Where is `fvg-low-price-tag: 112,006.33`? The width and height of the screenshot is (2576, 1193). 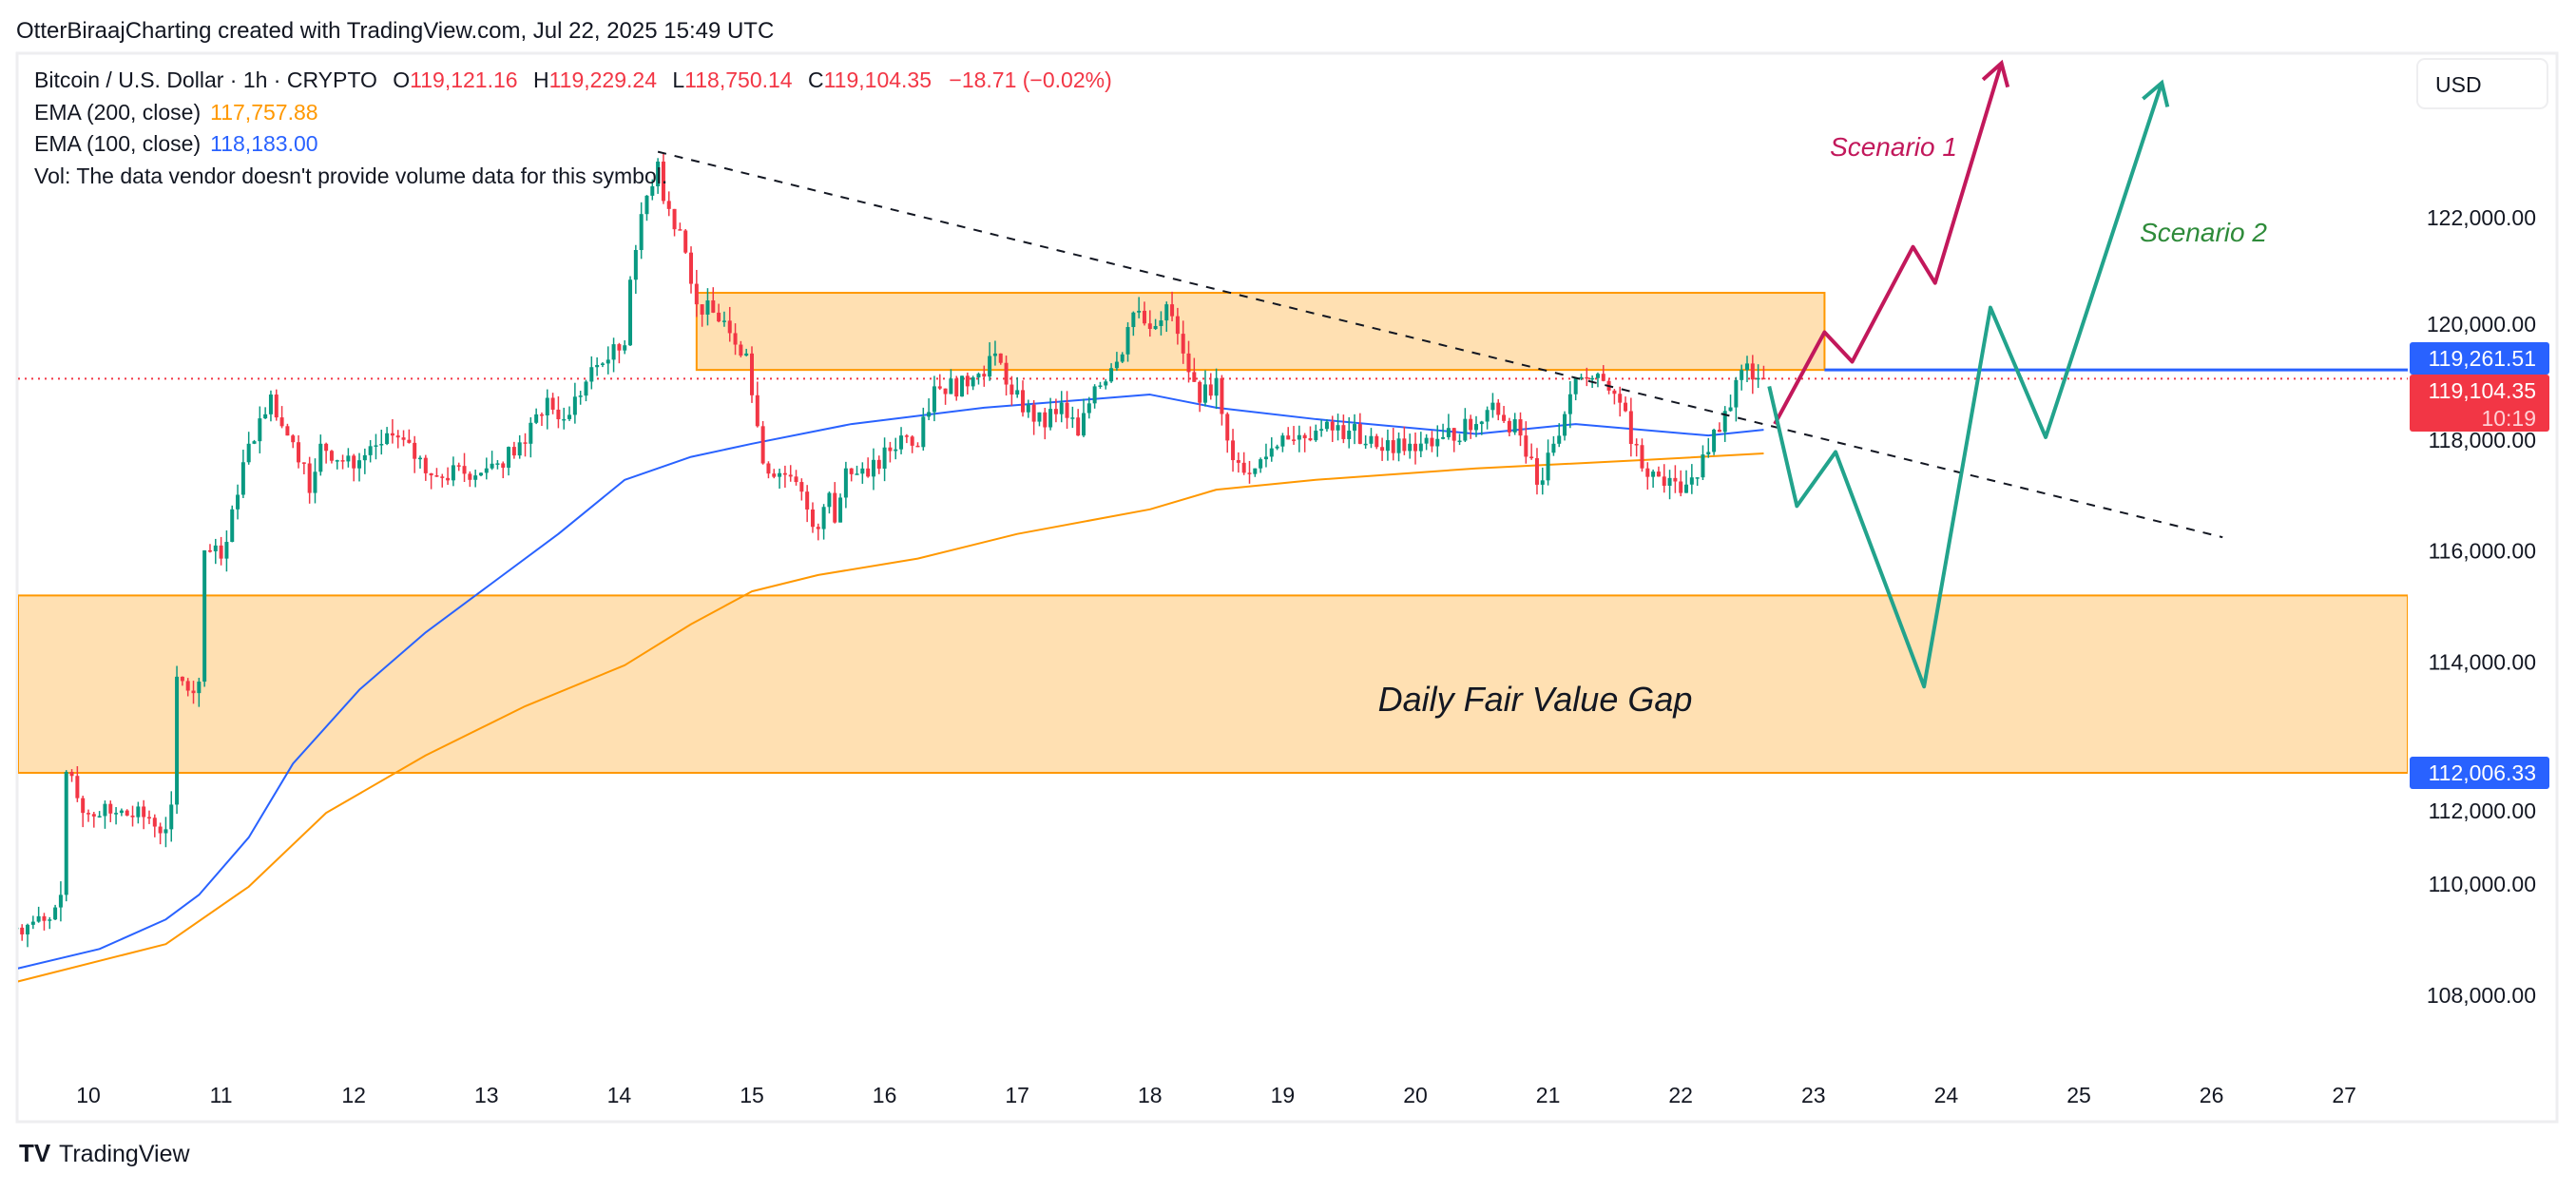 fvg-low-price-tag: 112,006.33 is located at coordinates (2479, 772).